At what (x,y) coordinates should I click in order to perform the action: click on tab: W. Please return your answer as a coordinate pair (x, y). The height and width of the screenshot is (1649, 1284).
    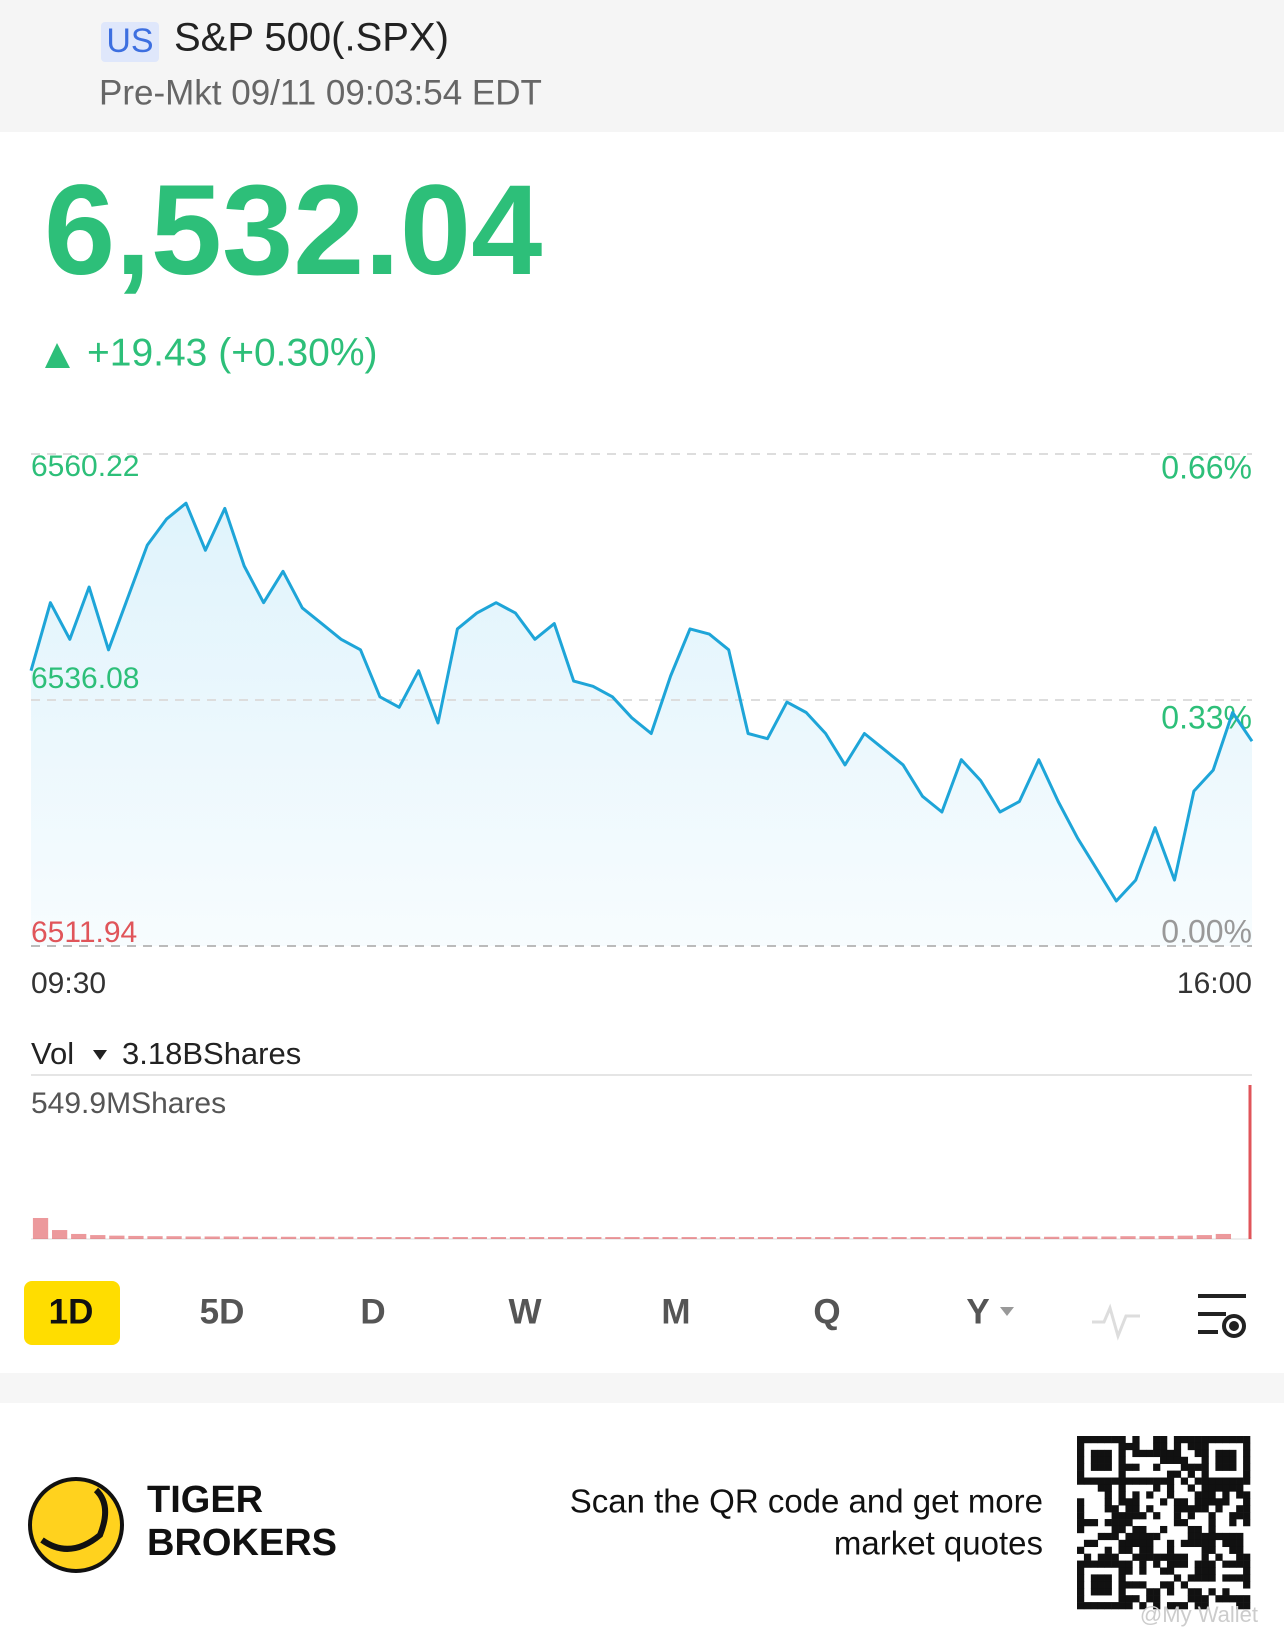
    Looking at the image, I should click on (524, 1311).